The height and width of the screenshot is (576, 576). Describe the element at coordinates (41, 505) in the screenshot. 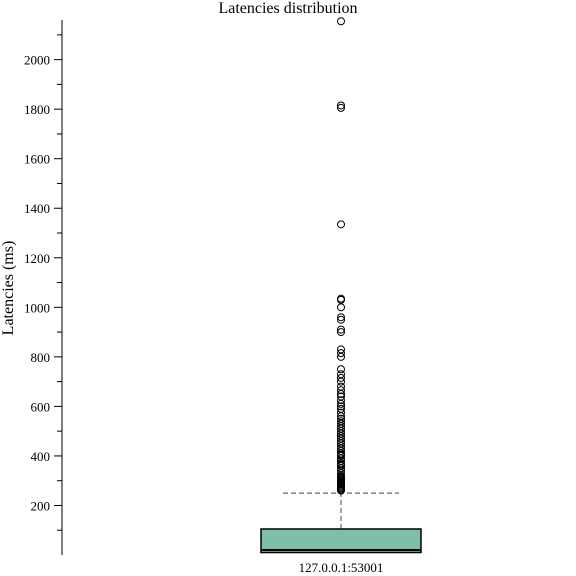

I see `y-tick-label: 200` at that location.